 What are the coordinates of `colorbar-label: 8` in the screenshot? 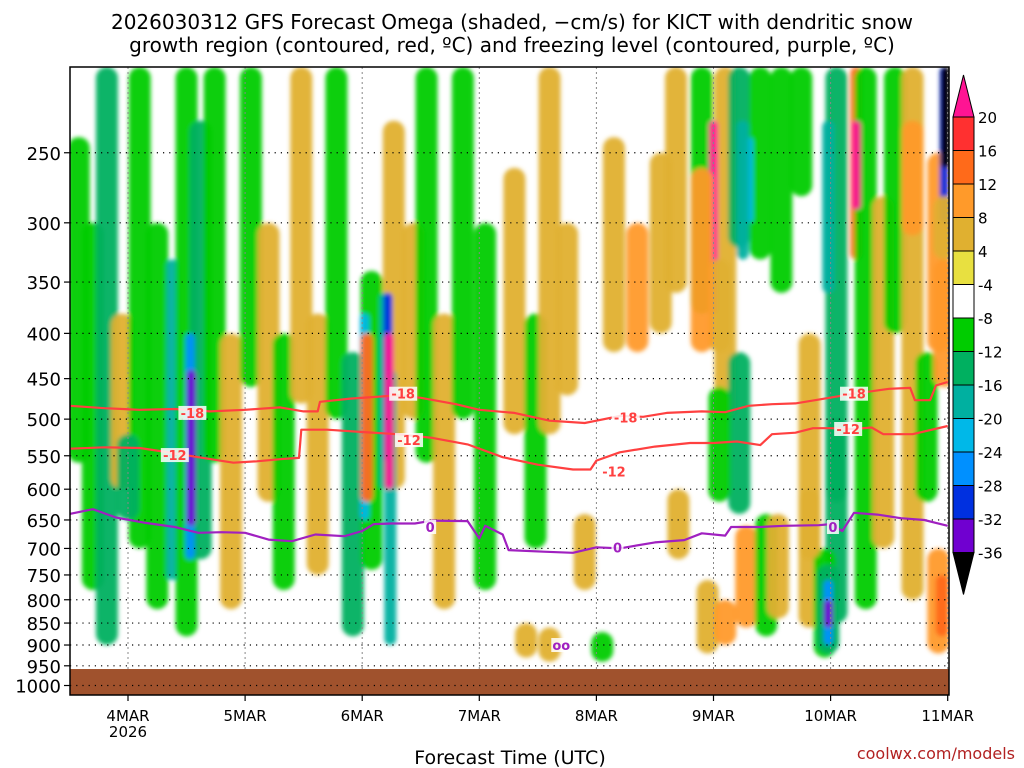 It's located at (983, 219).